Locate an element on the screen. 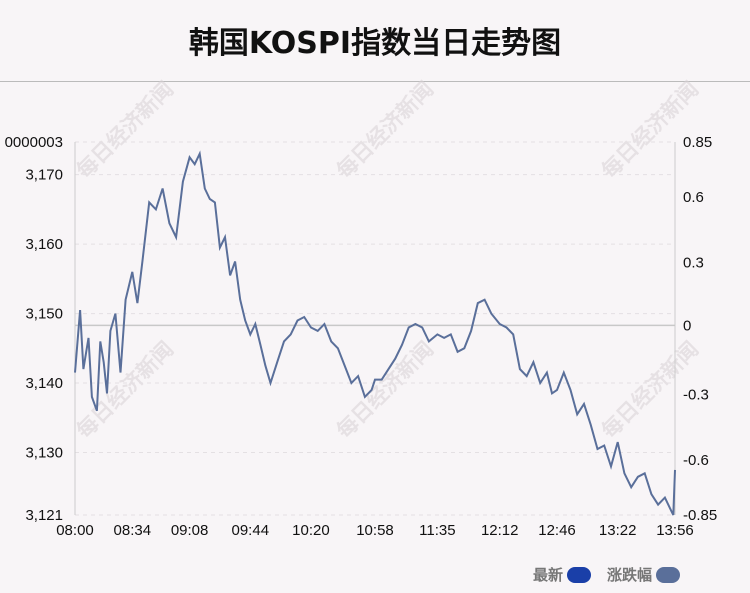 The height and width of the screenshot is (593, 750). x-tick-label: 11:35 is located at coordinates (437, 530).